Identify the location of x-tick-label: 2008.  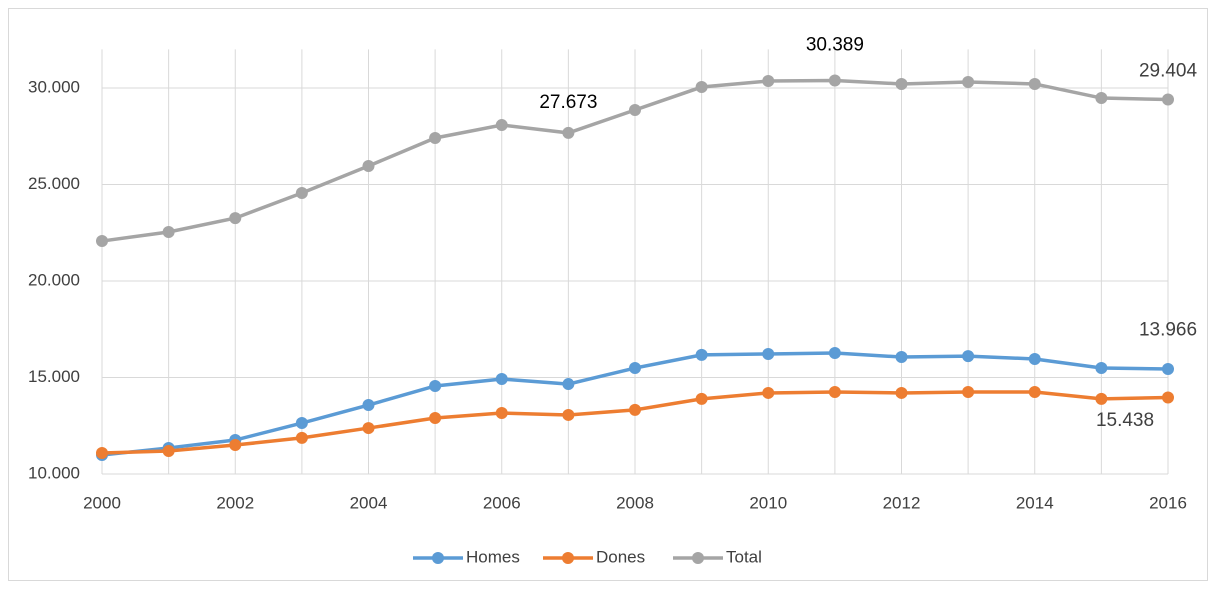
(635, 502).